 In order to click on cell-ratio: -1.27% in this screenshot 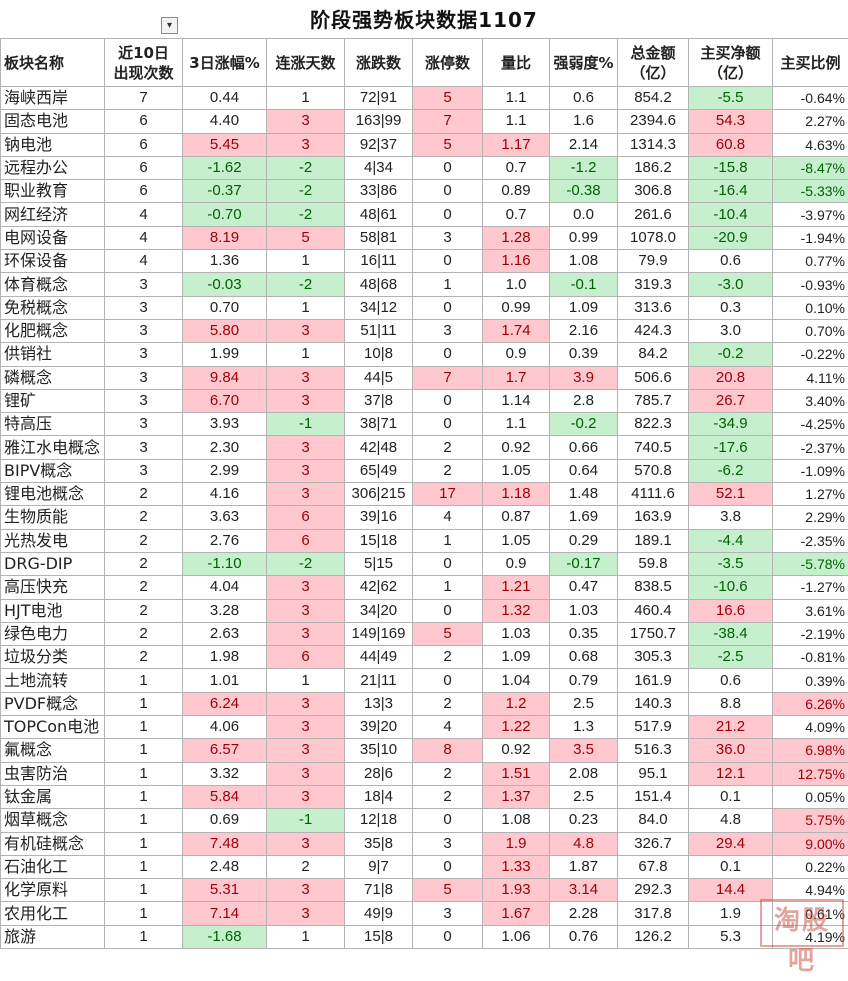, I will do `click(810, 587)`.